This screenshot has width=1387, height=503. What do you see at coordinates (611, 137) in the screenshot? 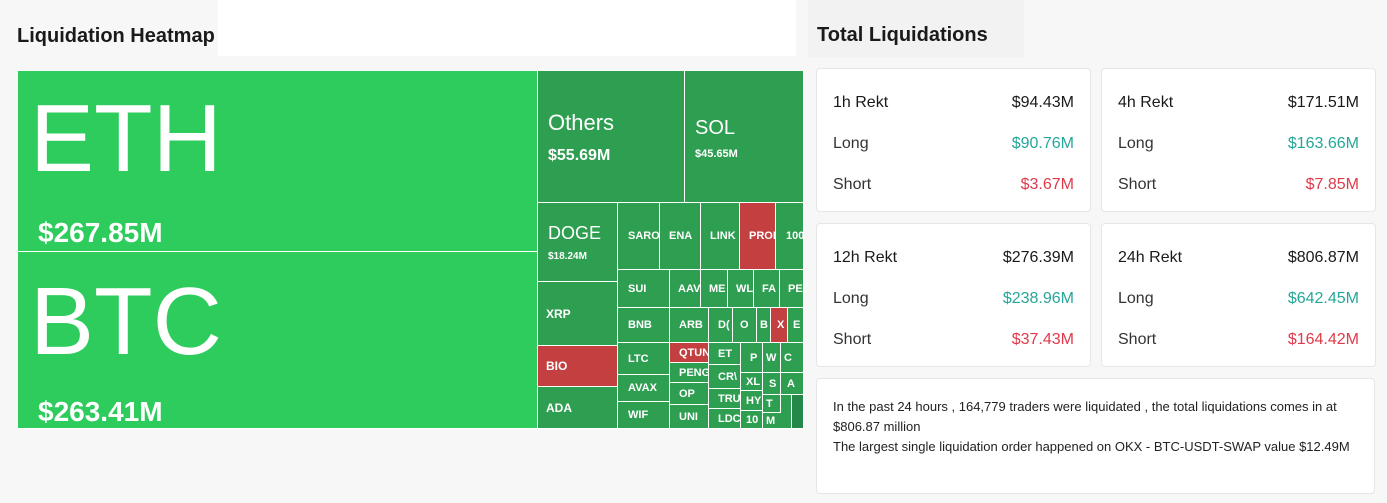
I see `tile-others: Others $55.69M` at bounding box center [611, 137].